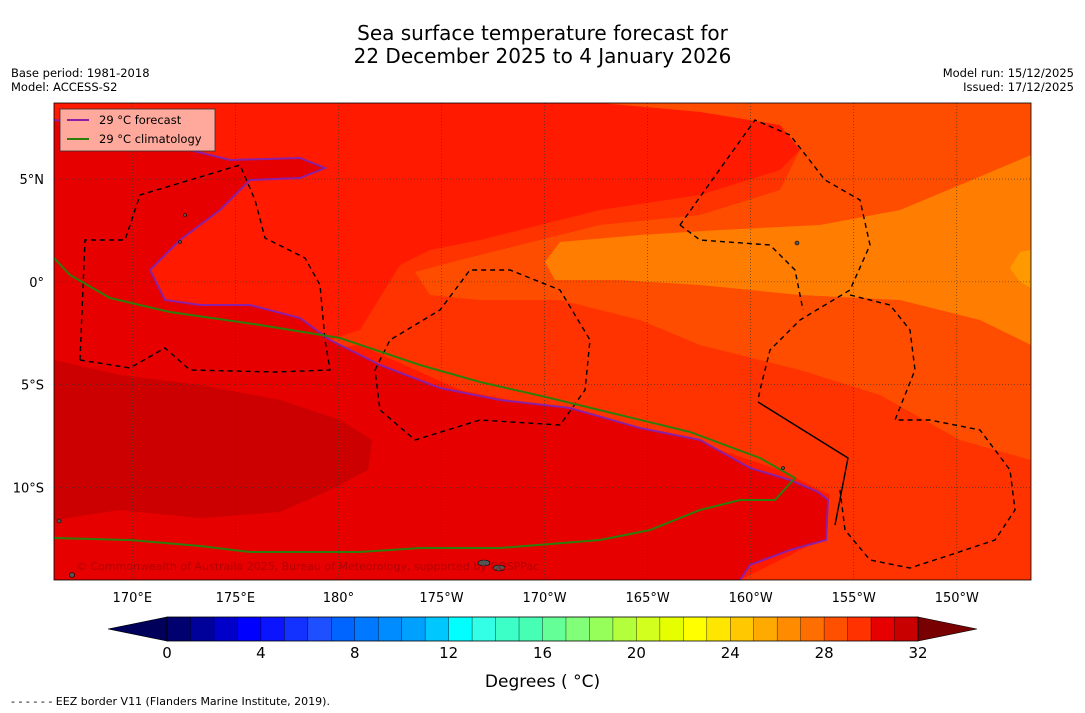 The width and height of the screenshot is (1085, 713). I want to click on colorbar: 0 4 8 12 16 20 24 28 32, so click(542, 639).